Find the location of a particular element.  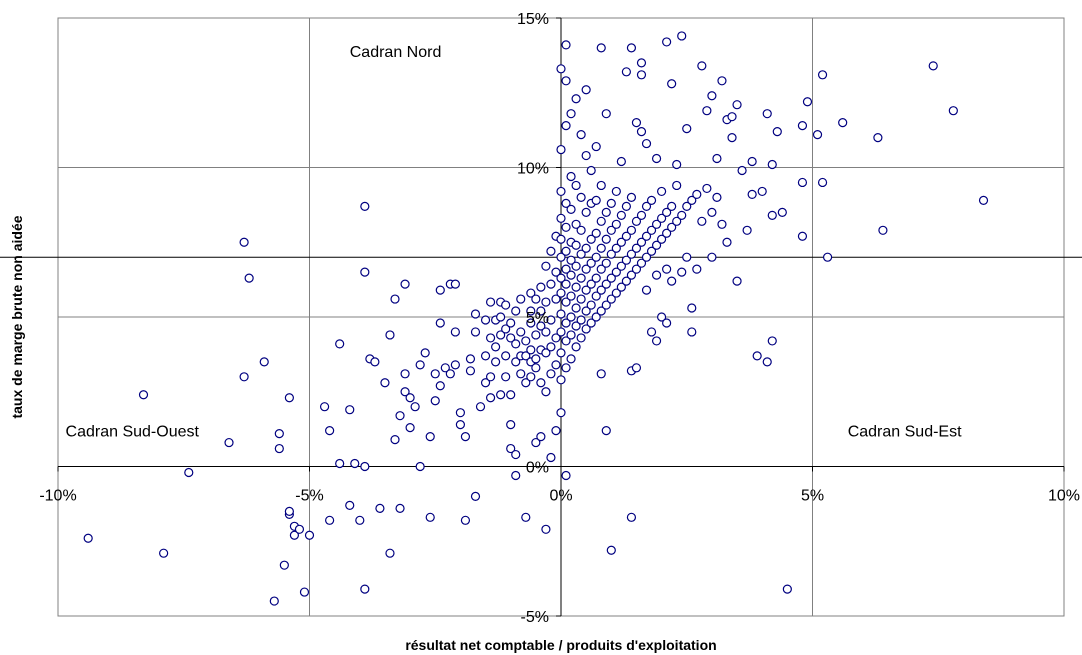

y-tick-label: 0% is located at coordinates (537, 468).